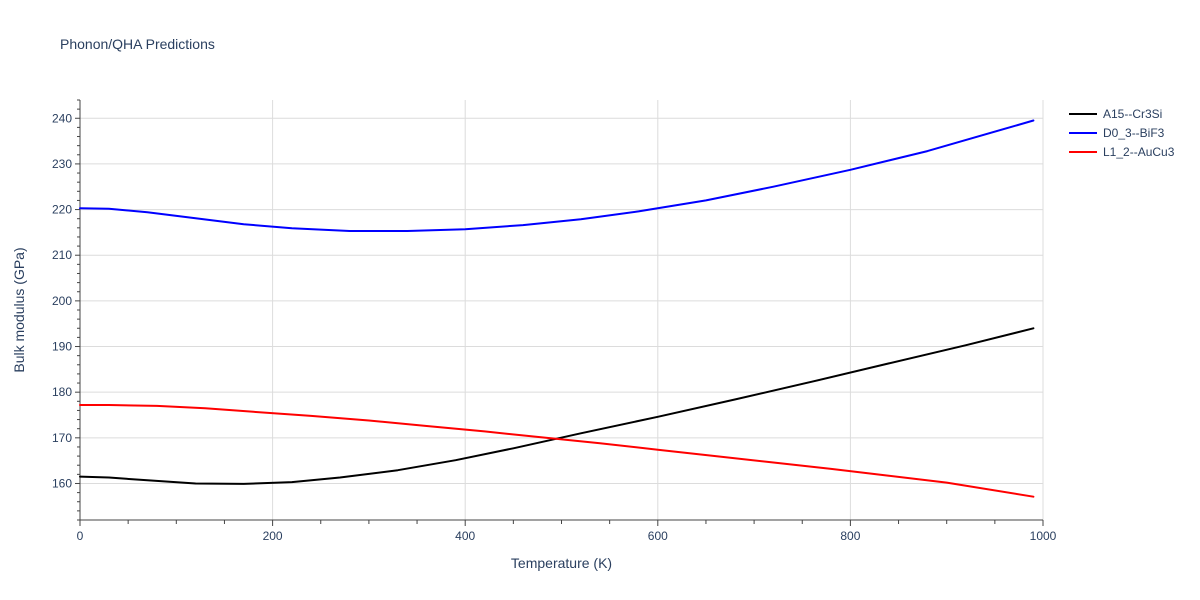 Image resolution: width=1200 pixels, height=600 pixels. What do you see at coordinates (557, 451) in the screenshot?
I see `series-line` at bounding box center [557, 451].